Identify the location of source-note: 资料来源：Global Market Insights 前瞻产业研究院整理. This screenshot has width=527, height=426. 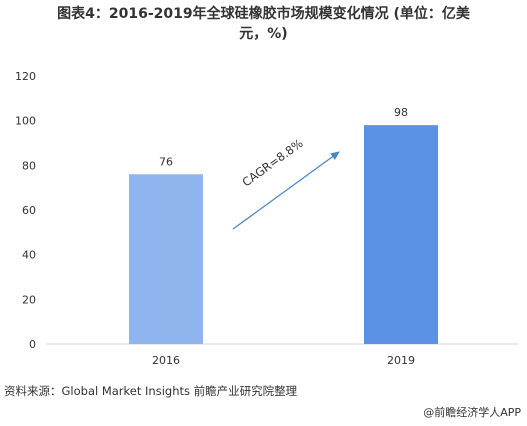
(151, 391).